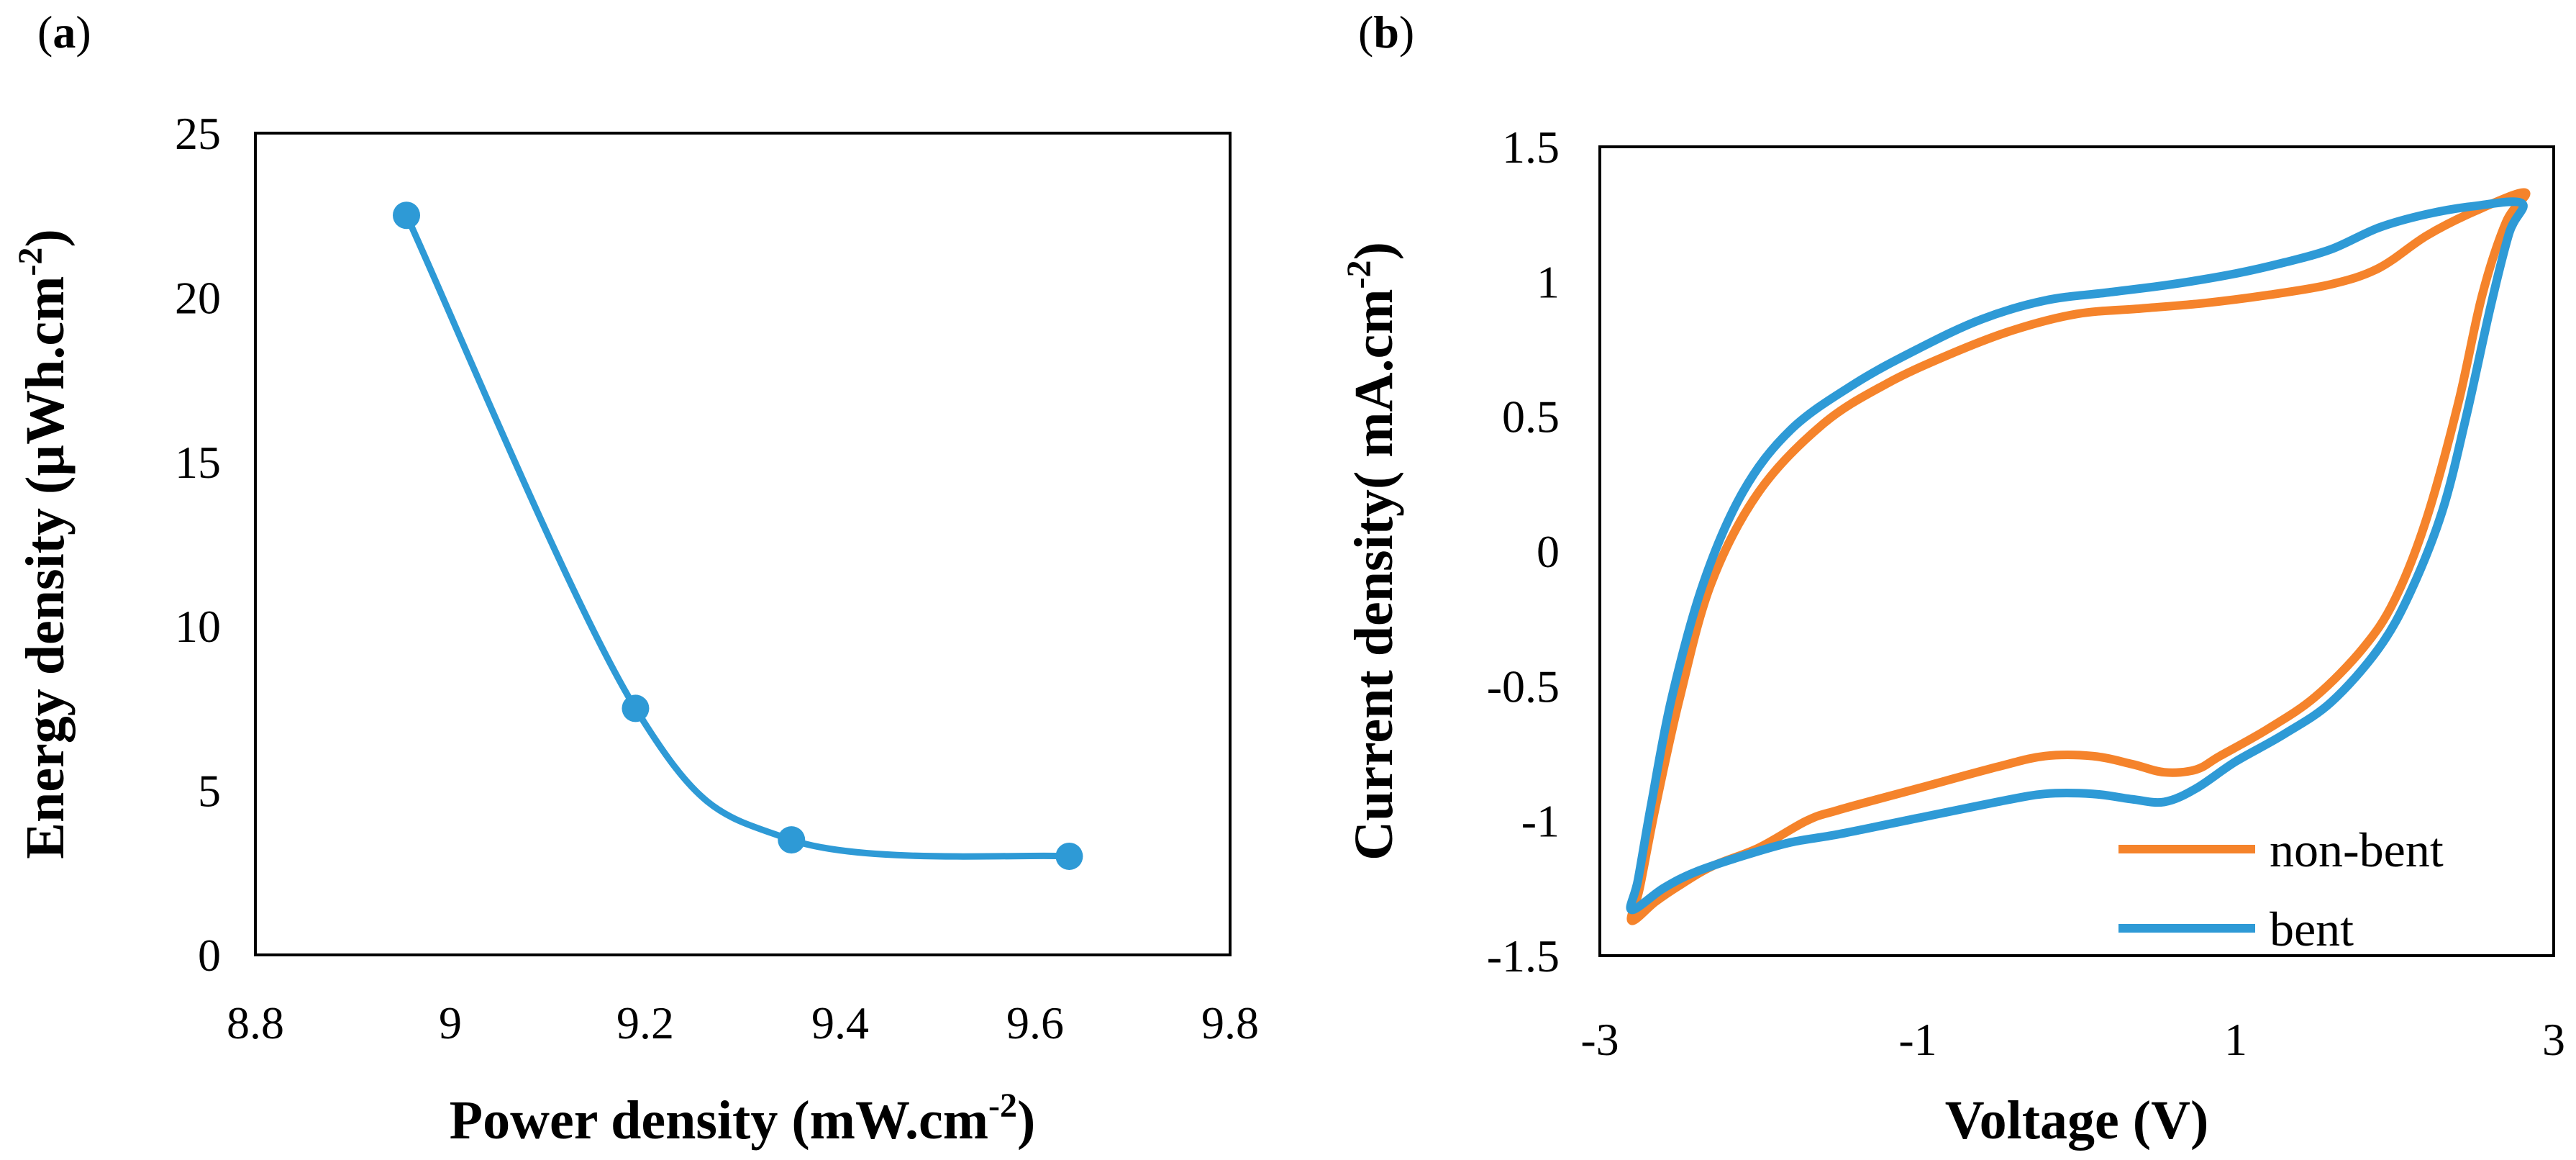 This screenshot has height=1160, width=2576. Describe the element at coordinates (743, 1119) in the screenshot. I see `x-axis-title-a: Power density (mW.cm-2)` at that location.